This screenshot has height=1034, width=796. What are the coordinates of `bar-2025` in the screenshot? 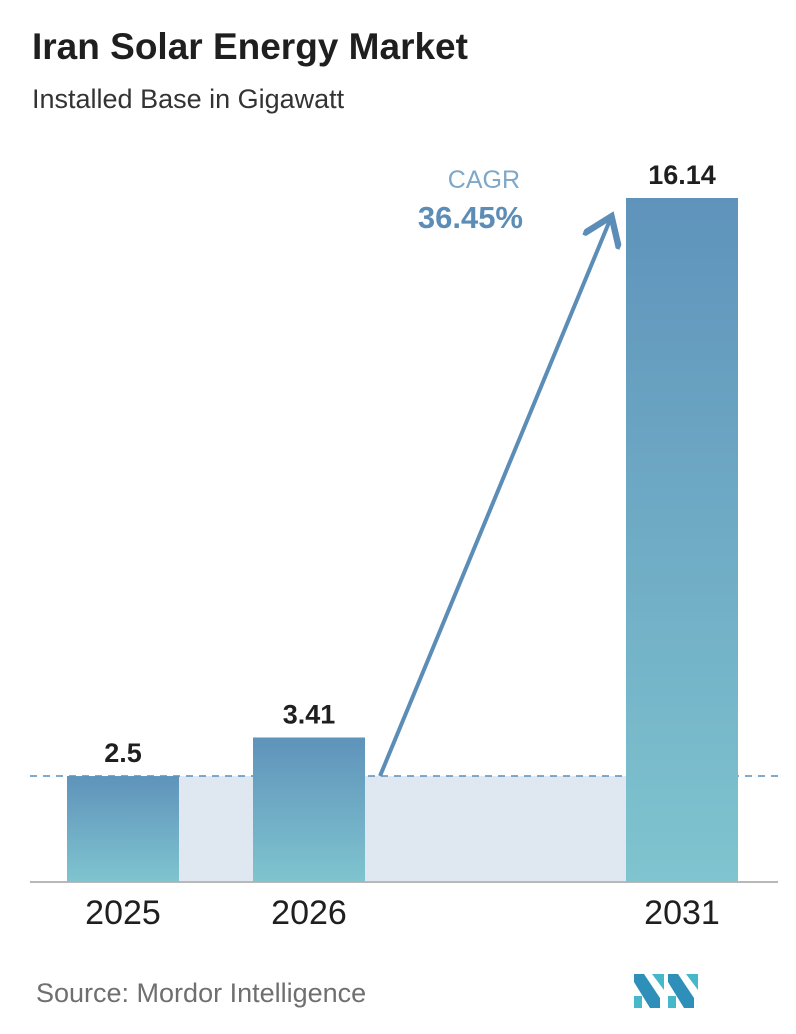 It's located at (123, 829).